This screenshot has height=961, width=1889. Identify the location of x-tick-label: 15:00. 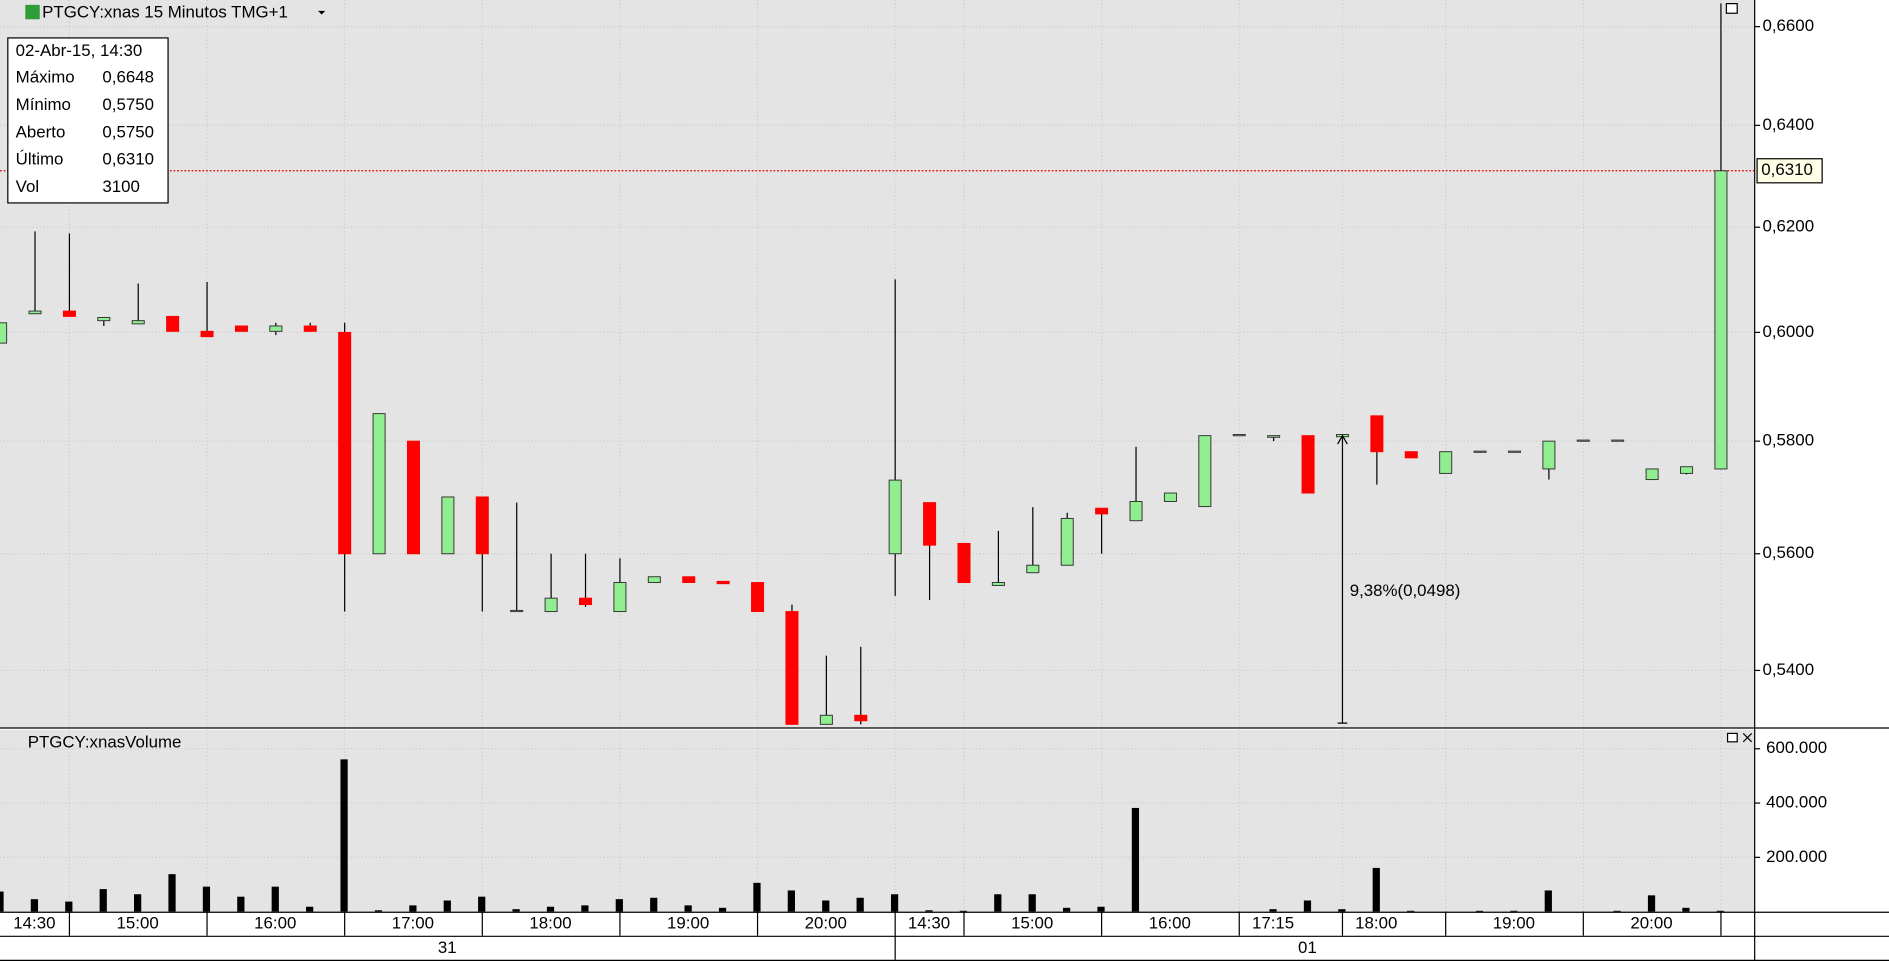
(1032, 923).